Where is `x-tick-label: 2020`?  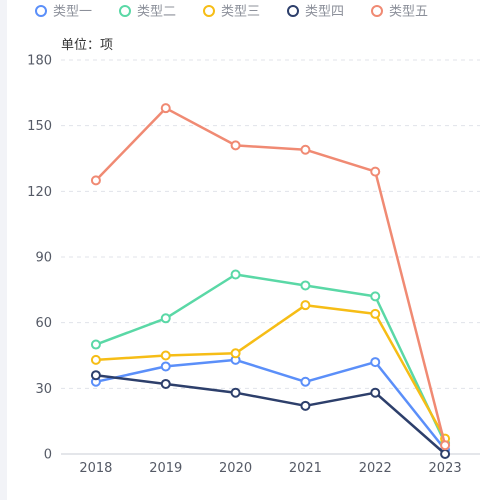 x-tick-label: 2020 is located at coordinates (235, 468).